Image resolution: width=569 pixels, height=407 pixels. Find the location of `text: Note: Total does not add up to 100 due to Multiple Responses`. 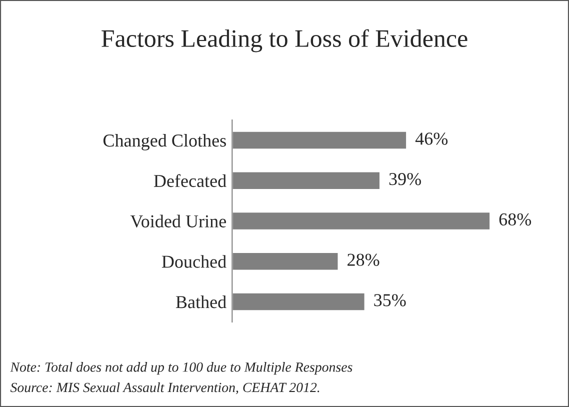

text: Note: Total does not add up to 100 due to Multiple Responses is located at coordinates (181, 368).